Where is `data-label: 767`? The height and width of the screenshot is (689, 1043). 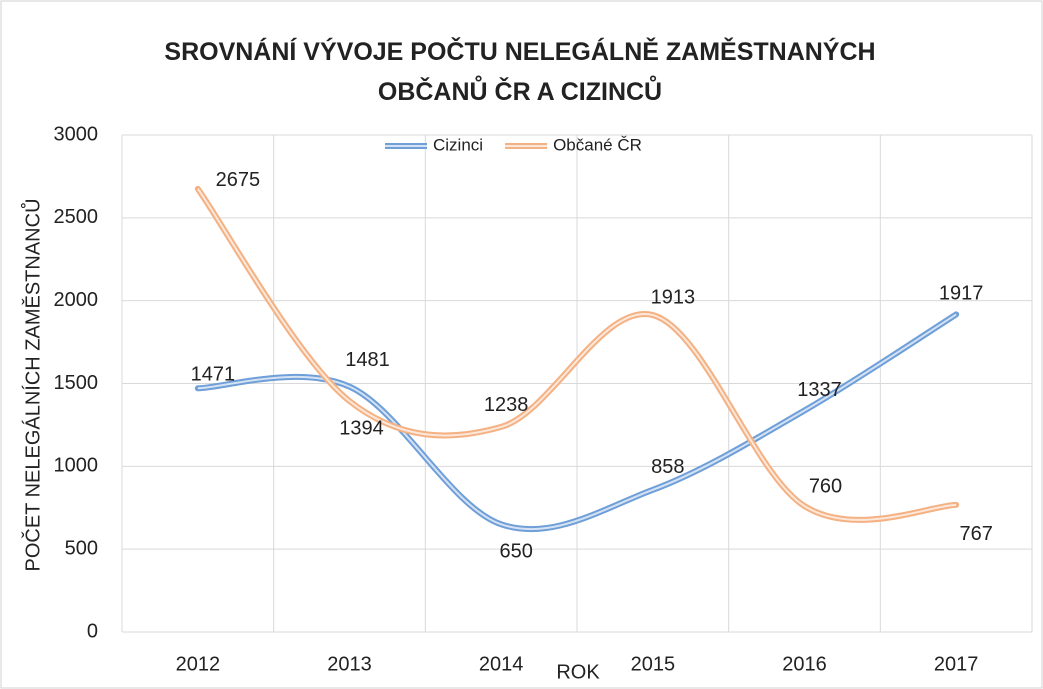 data-label: 767 is located at coordinates (975, 534).